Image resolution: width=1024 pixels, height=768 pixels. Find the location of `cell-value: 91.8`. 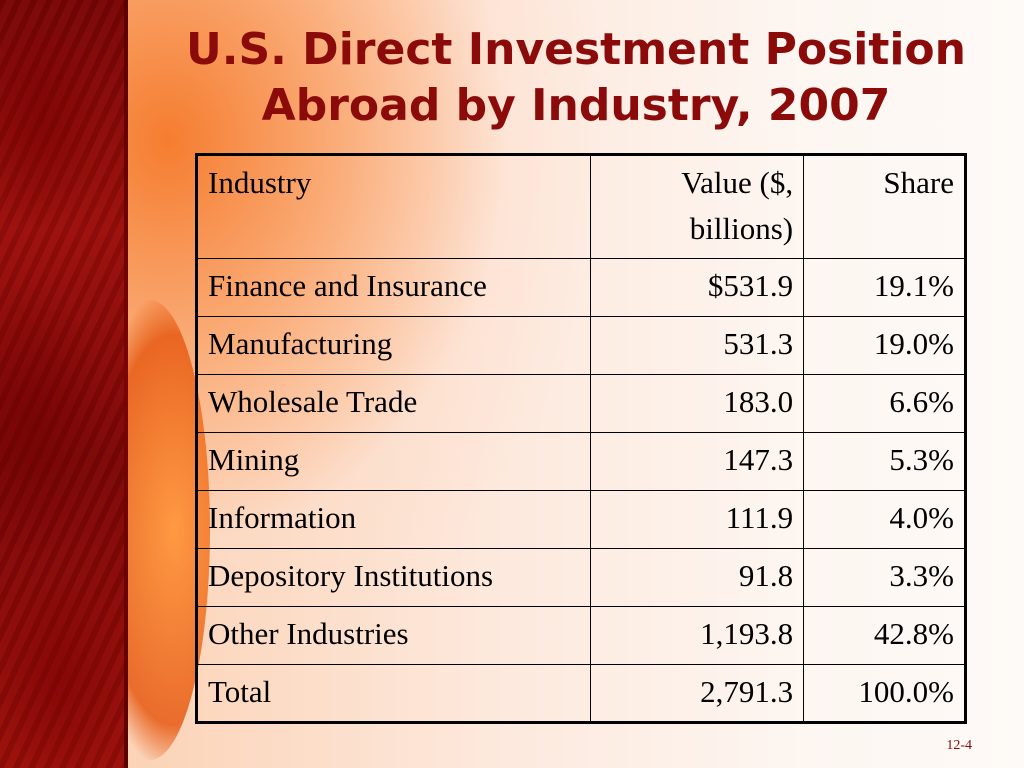

cell-value: 91.8 is located at coordinates (697, 577).